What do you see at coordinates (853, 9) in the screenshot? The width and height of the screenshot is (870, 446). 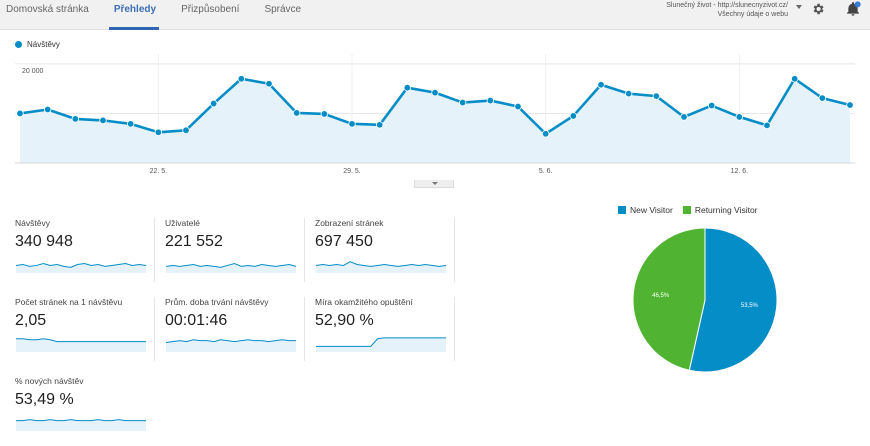 I see `bell-icon` at bounding box center [853, 9].